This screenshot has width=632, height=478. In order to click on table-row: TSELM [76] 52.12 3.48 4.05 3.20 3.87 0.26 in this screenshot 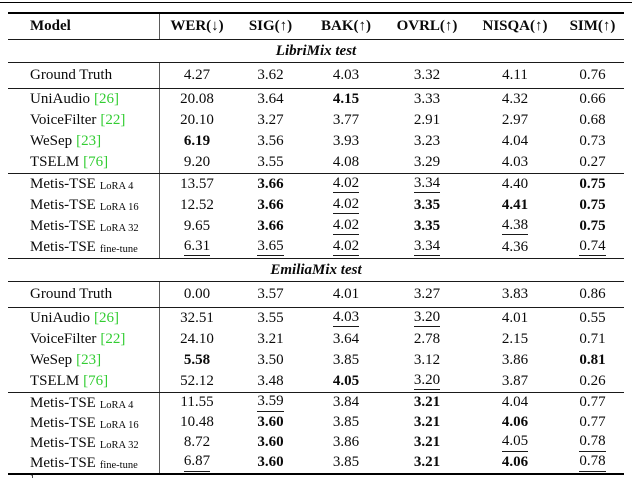, I will do `click(316, 381)`.